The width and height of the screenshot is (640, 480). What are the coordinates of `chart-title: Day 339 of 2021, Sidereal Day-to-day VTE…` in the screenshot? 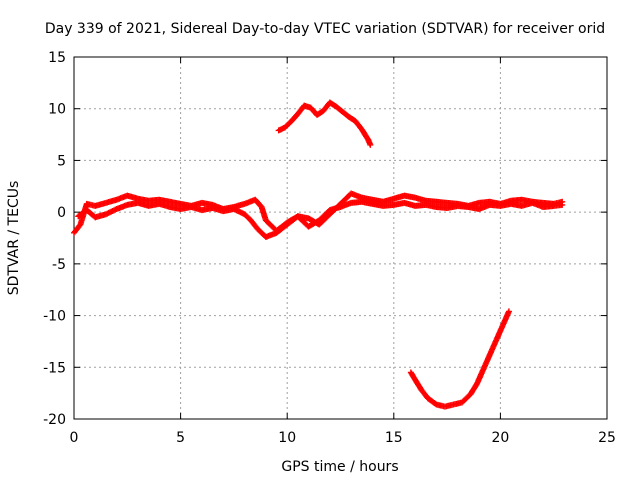 It's located at (325, 29).